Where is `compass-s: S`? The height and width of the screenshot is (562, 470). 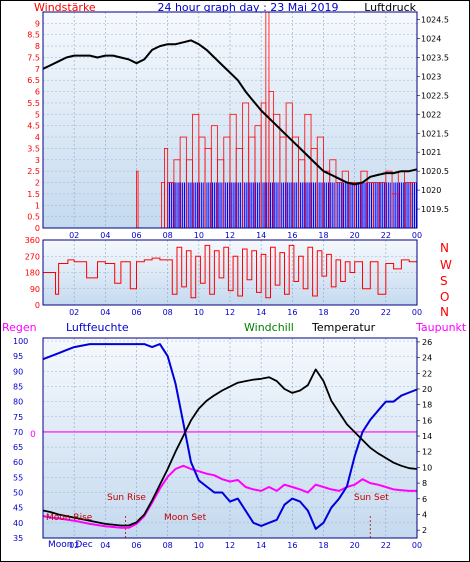
compass-s: S is located at coordinates (444, 281).